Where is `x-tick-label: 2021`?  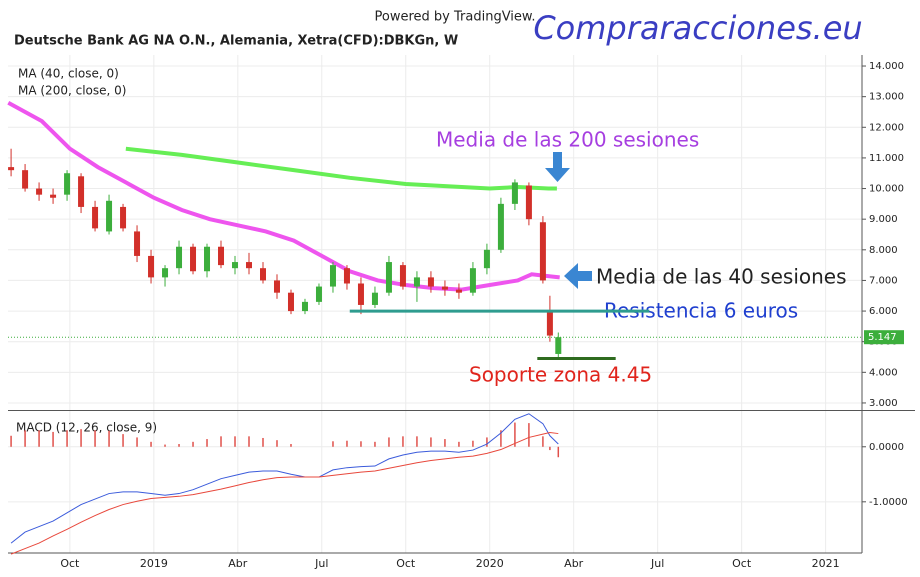
x-tick-label: 2021 is located at coordinates (826, 563).